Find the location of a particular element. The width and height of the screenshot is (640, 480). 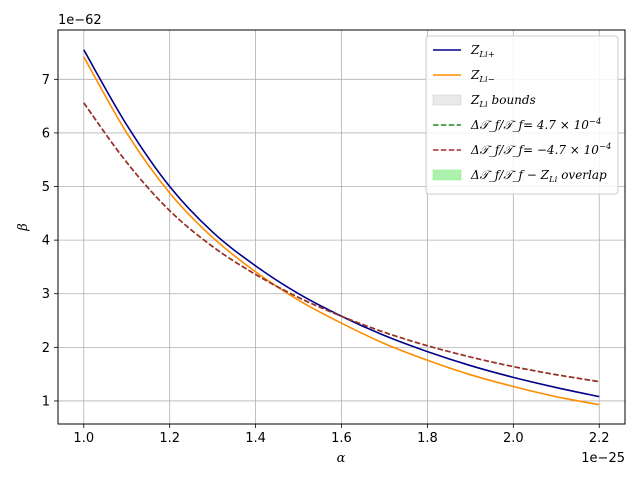

x-tick-label: 1.6 is located at coordinates (341, 438).